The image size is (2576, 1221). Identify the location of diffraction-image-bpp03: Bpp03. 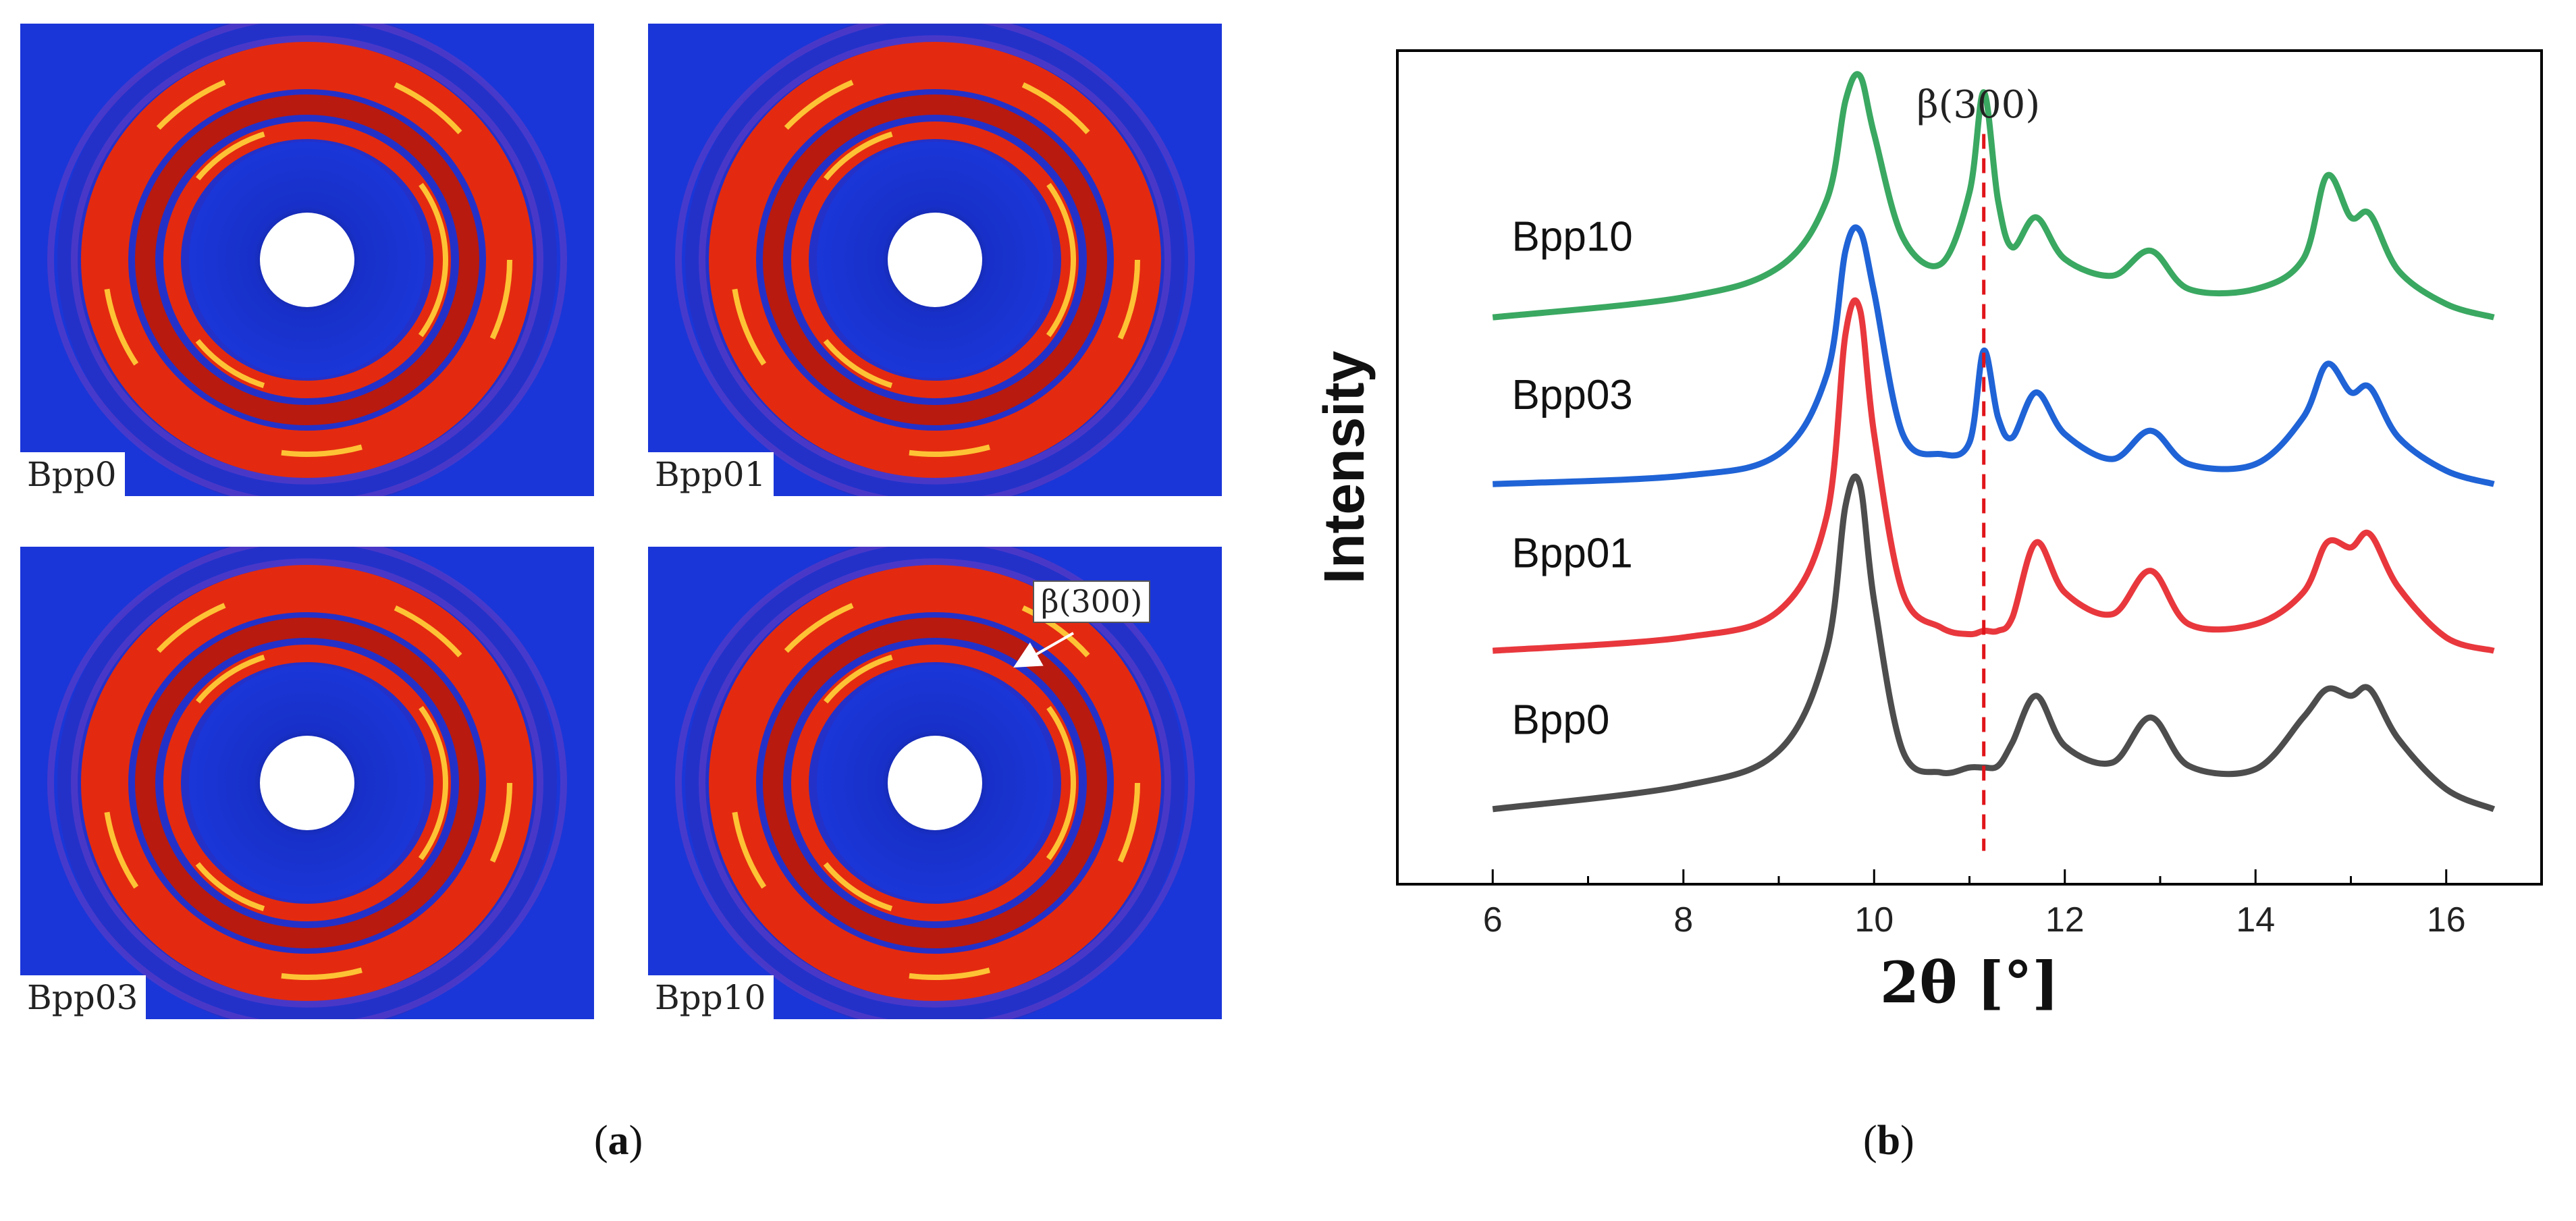
(307, 783).